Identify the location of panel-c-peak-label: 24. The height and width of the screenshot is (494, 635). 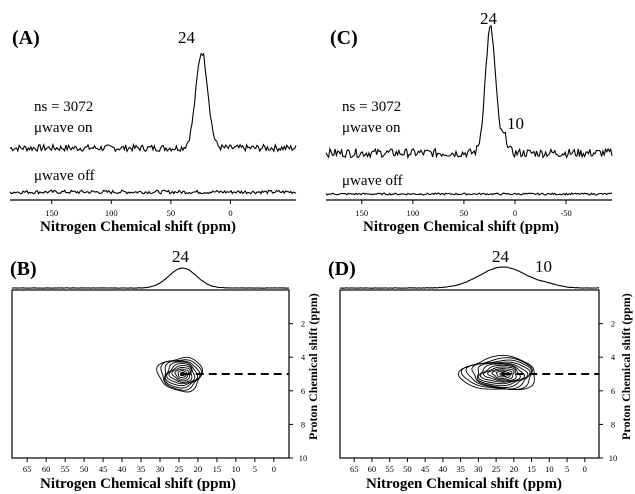
(489, 18).